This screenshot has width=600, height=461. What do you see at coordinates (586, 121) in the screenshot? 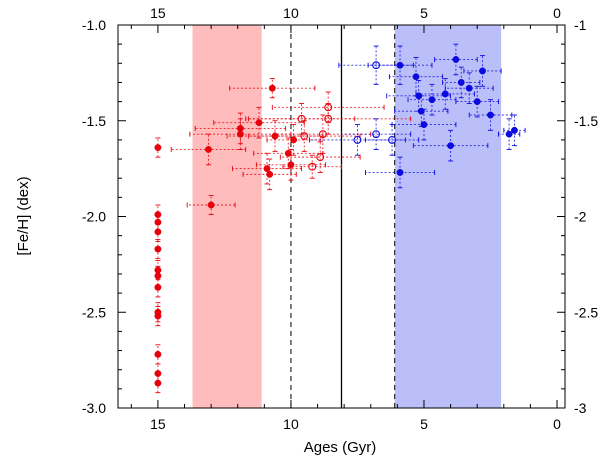
I see `y-tick-label-right-1: -1.5` at bounding box center [586, 121].